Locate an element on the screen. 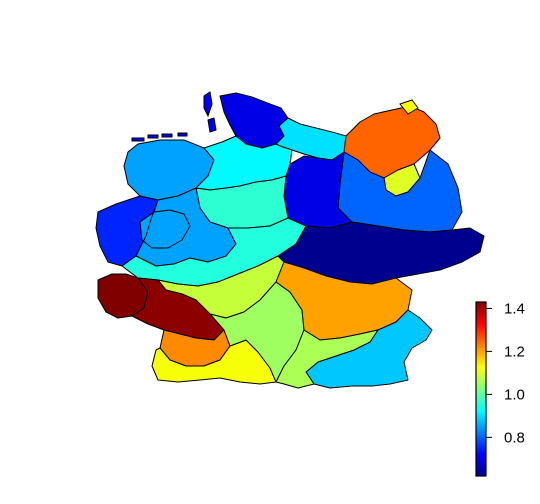  colorbar-tick-label: 0.8 is located at coordinates (514, 437).